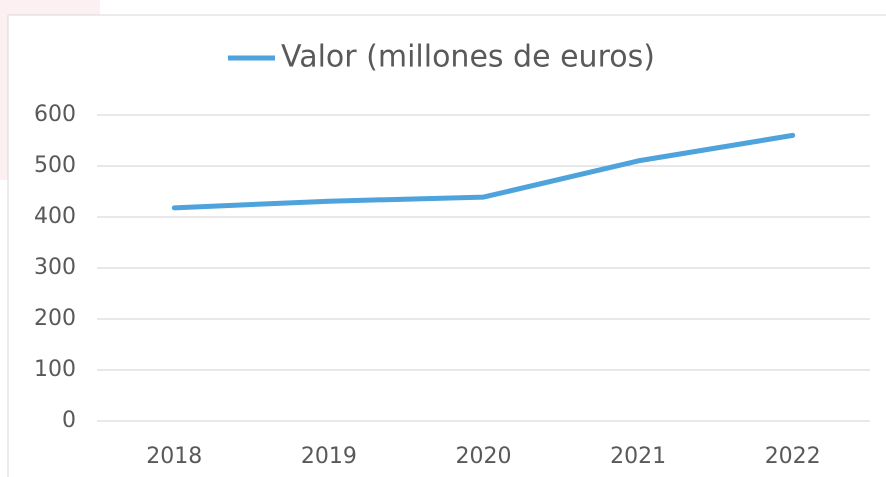  I want to click on y-tick-label: 500, so click(55, 165).